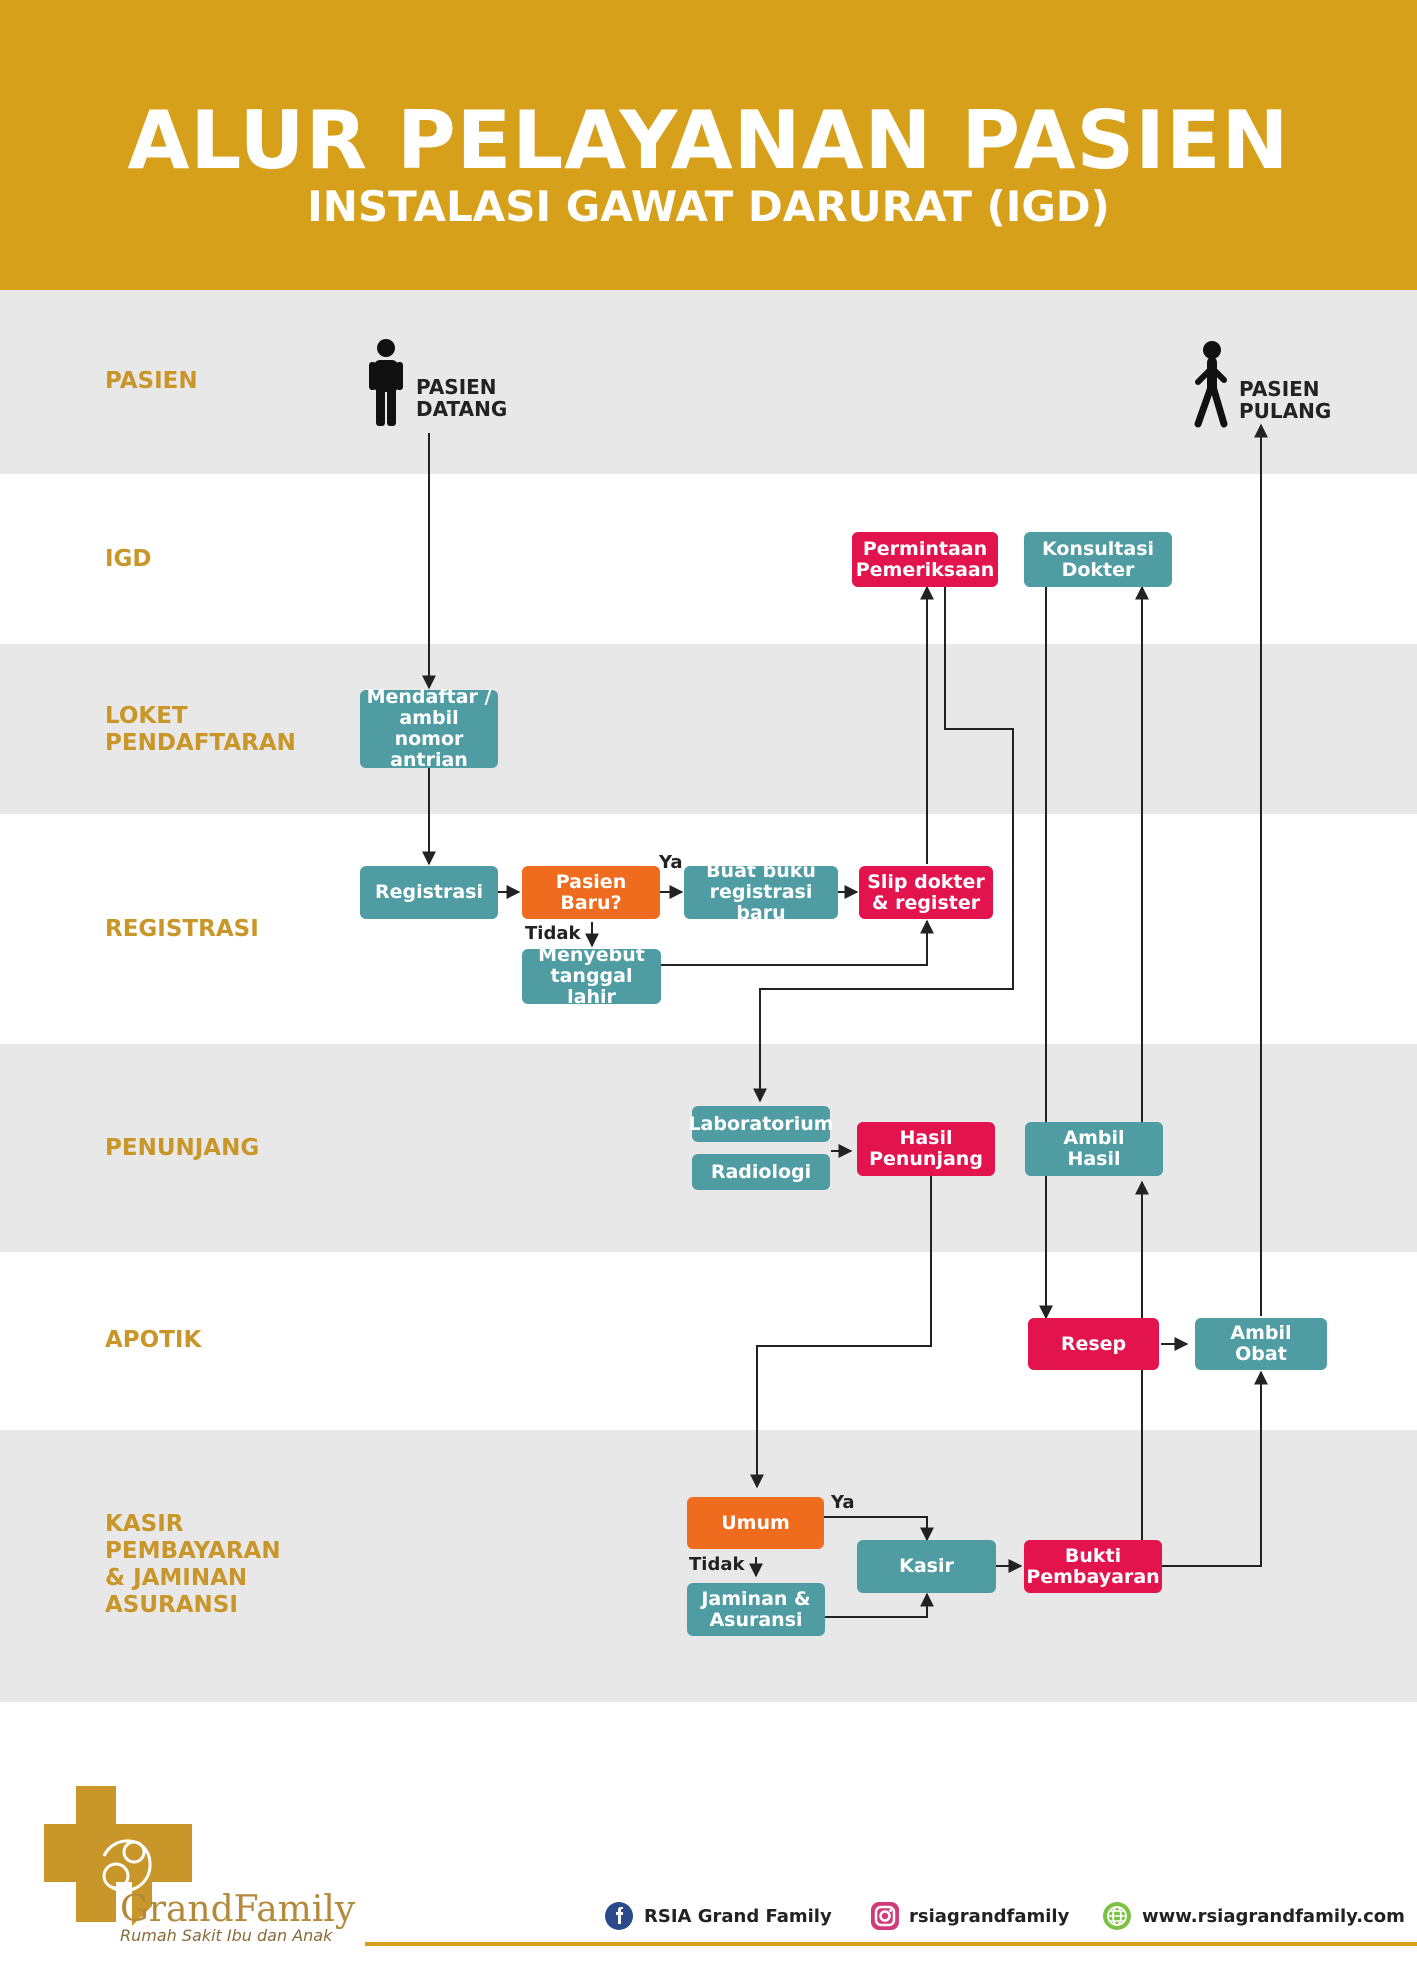 This screenshot has height=1984, width=1417. I want to click on facebook-handle: RSIA Grand Family, so click(738, 1916).